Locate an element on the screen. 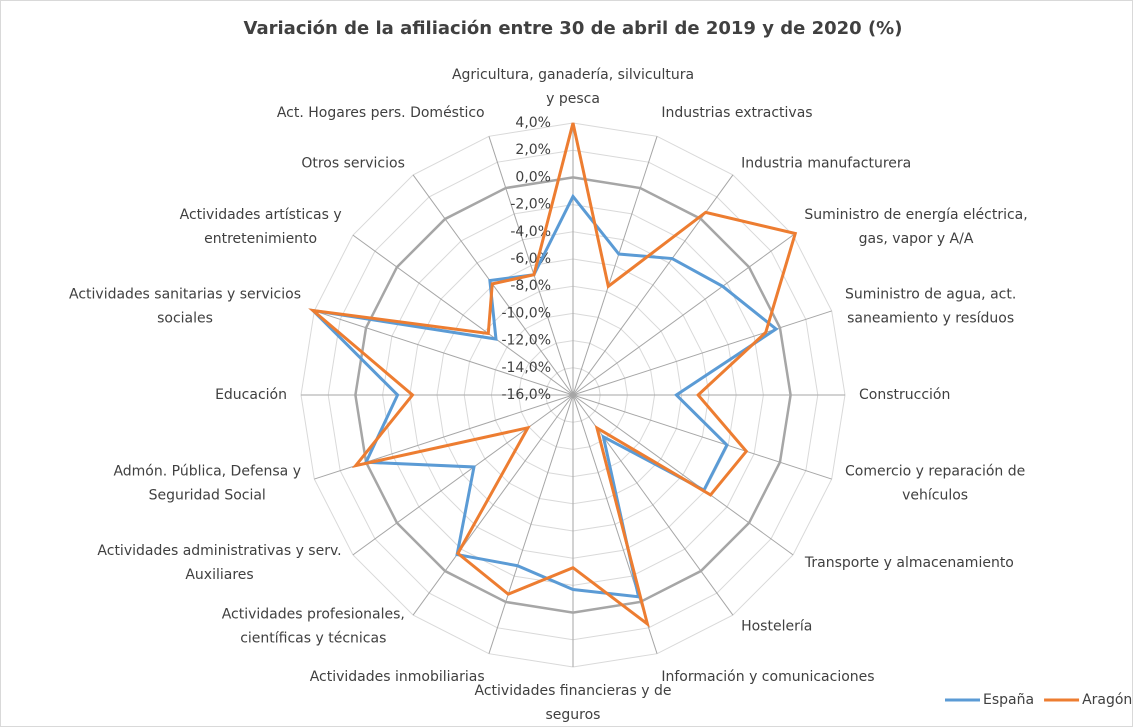 This screenshot has width=1133, height=727. r-tick-label: -4,0% is located at coordinates (530, 232).